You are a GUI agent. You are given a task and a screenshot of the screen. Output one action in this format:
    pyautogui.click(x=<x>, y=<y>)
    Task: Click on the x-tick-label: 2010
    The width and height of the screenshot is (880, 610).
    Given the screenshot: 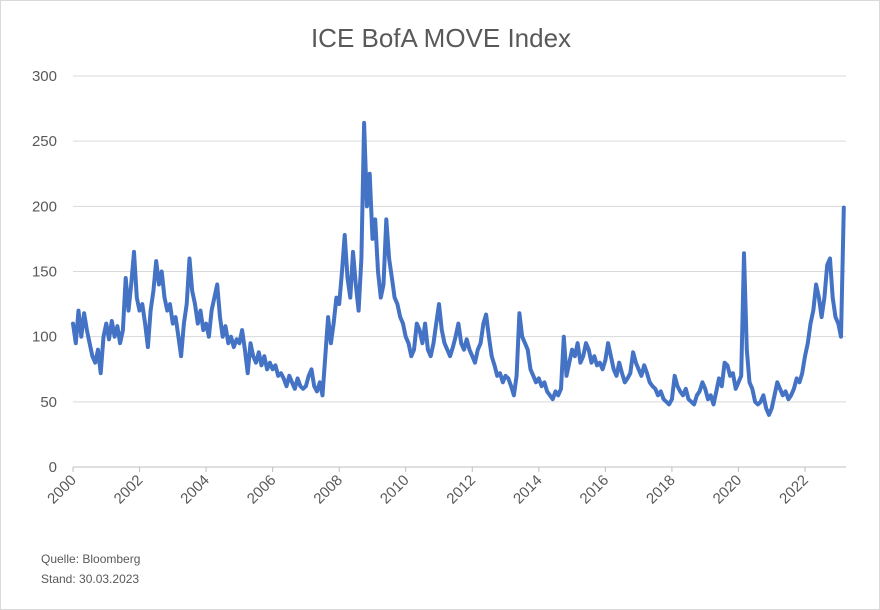 What is the action you would take?
    pyautogui.click(x=395, y=490)
    